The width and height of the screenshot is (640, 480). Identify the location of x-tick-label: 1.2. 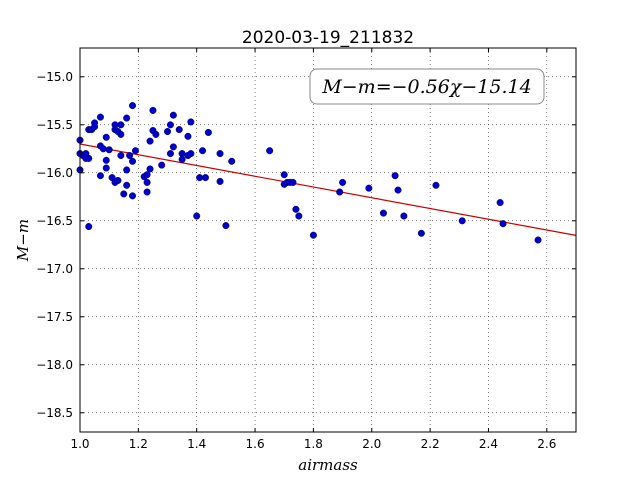
(138, 444).